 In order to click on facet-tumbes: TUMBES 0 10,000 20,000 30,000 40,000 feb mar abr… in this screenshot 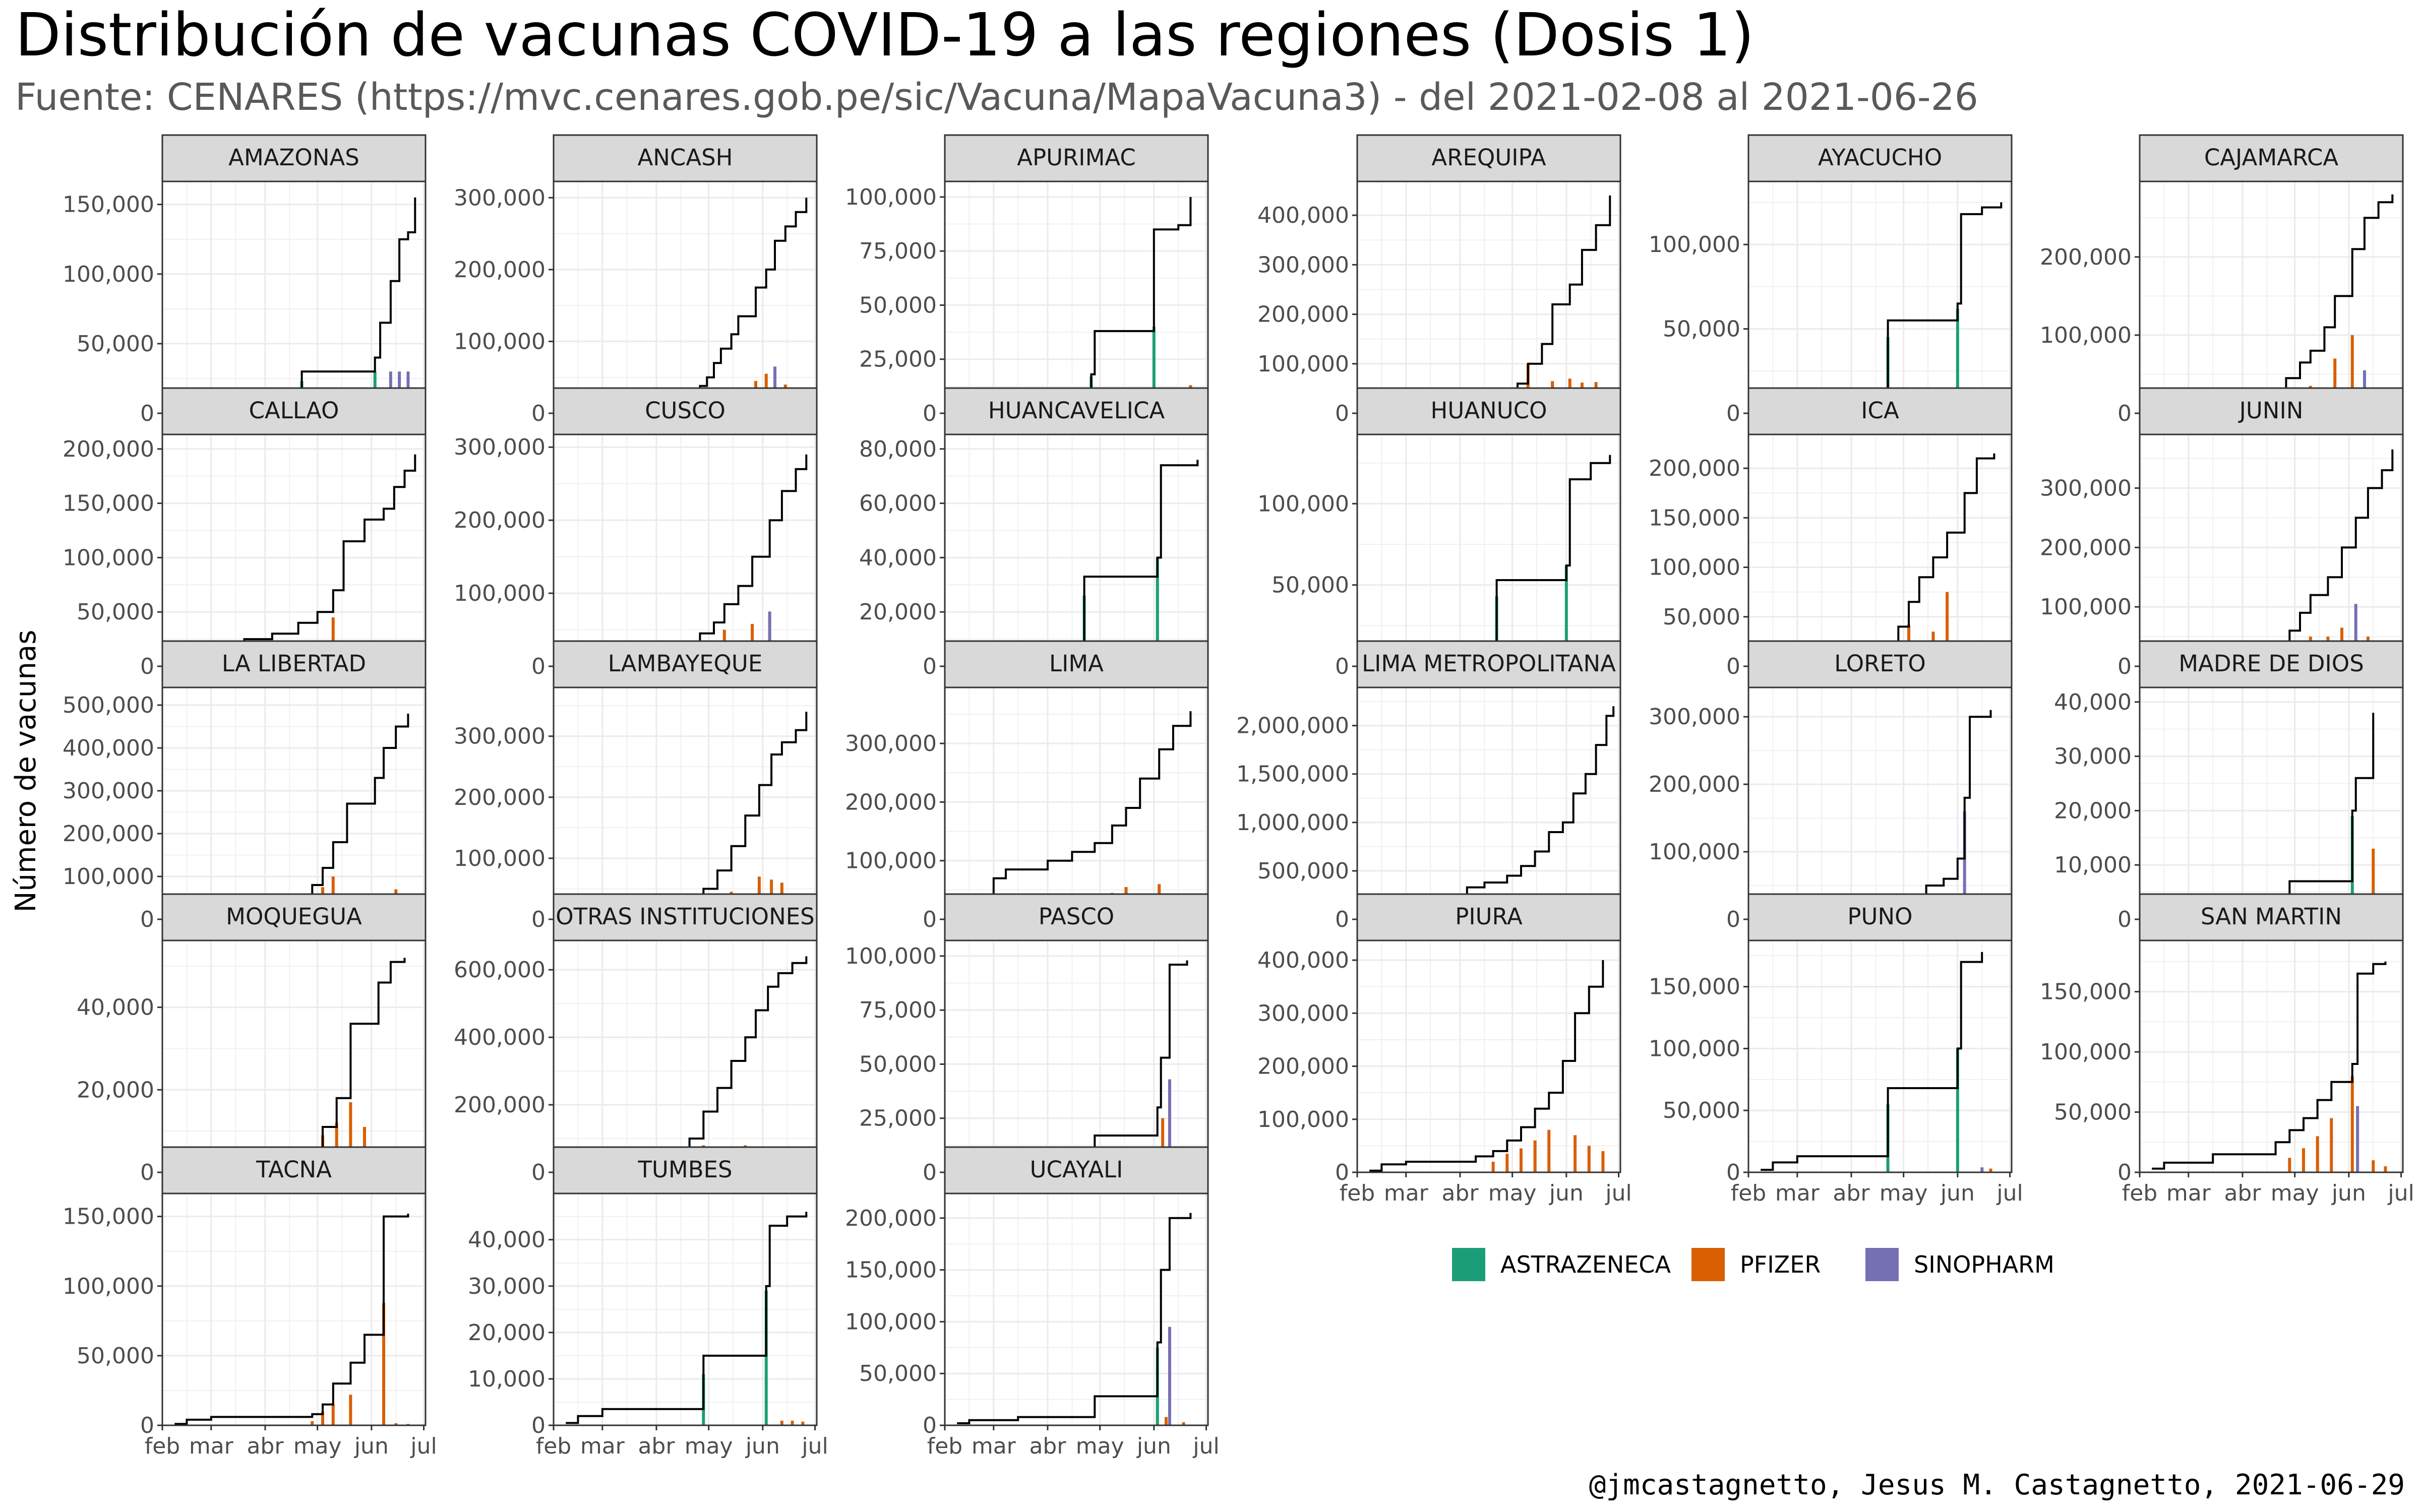, I will do `click(648, 1303)`.